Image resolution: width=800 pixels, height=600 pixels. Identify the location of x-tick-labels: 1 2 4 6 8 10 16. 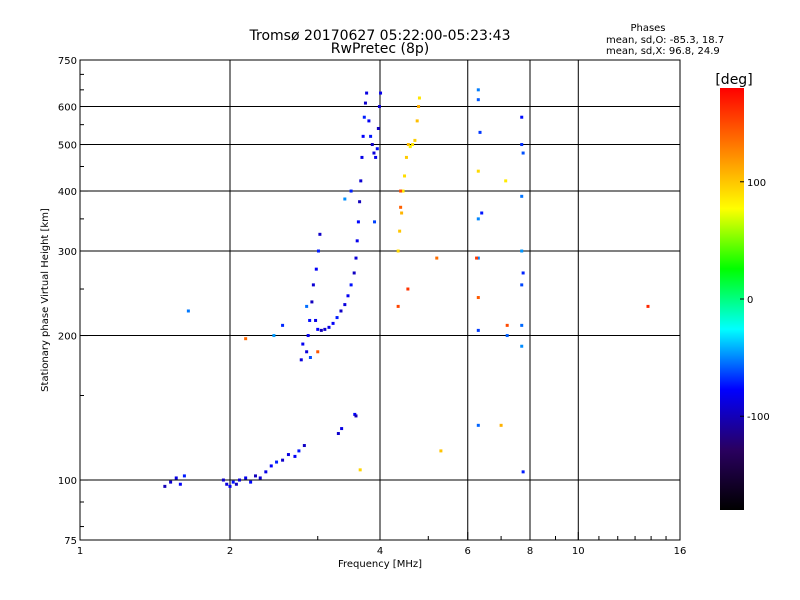
(382, 551).